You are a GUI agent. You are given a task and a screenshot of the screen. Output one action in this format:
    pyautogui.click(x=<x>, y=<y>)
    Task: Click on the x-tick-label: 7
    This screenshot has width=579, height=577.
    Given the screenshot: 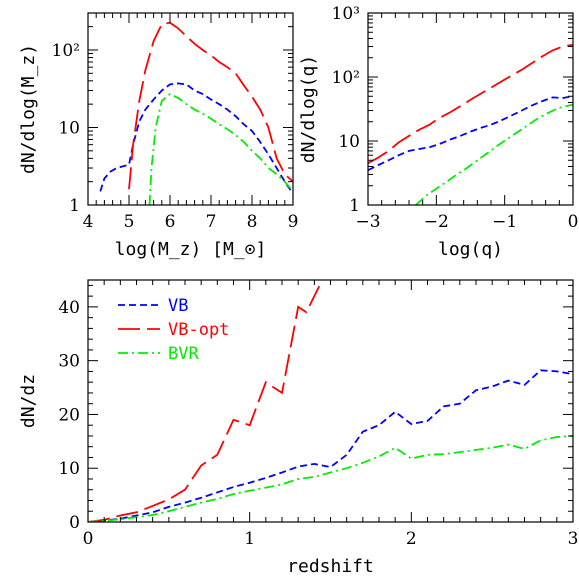 What is the action you would take?
    pyautogui.click(x=211, y=222)
    